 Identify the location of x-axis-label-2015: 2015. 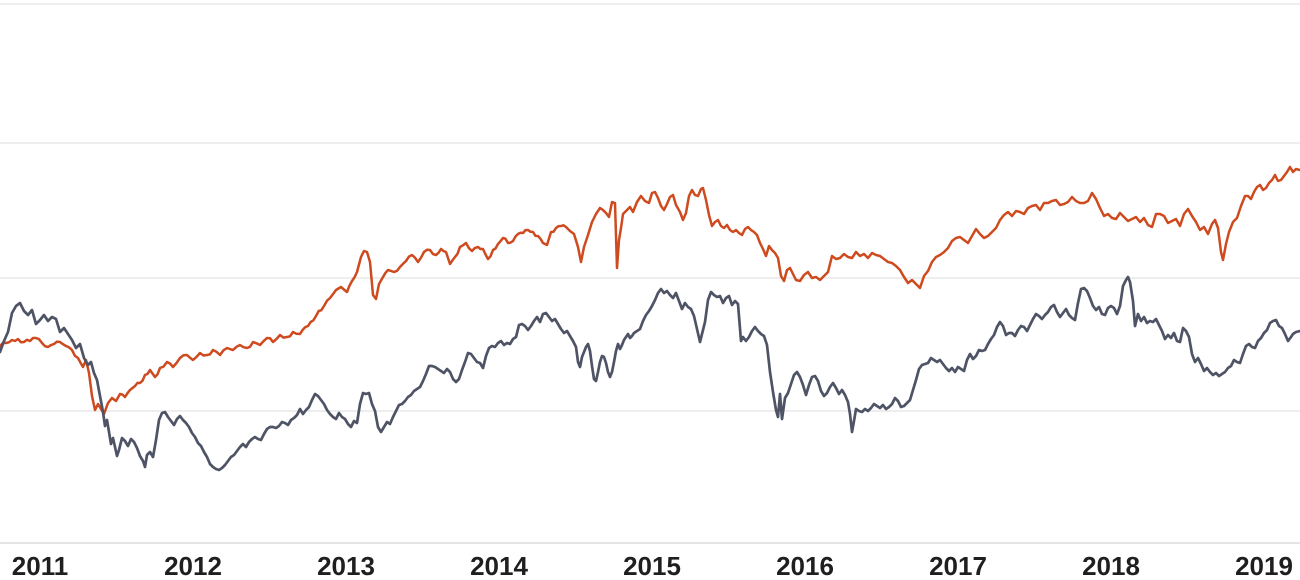
(652, 565).